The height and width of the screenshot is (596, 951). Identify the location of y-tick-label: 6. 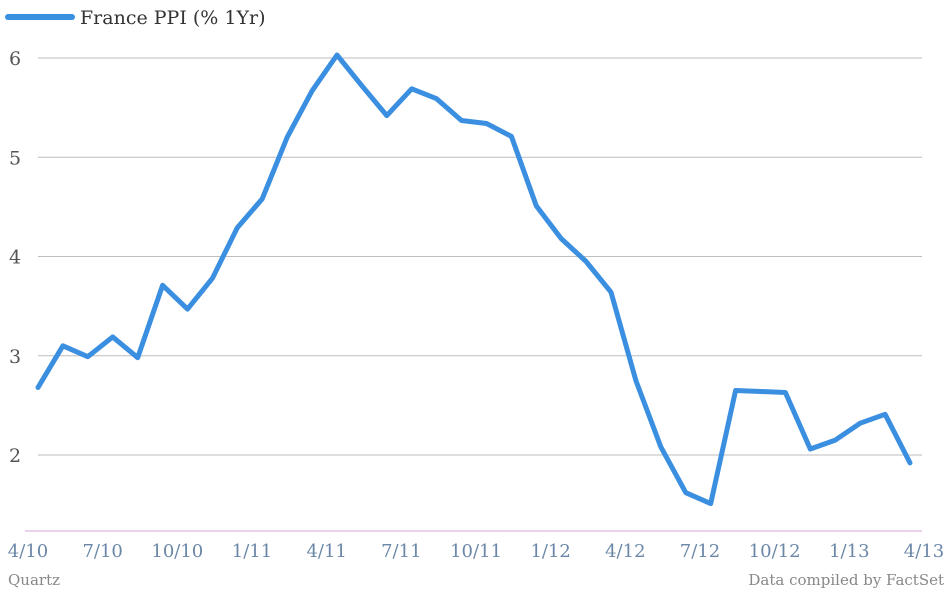
(15, 59).